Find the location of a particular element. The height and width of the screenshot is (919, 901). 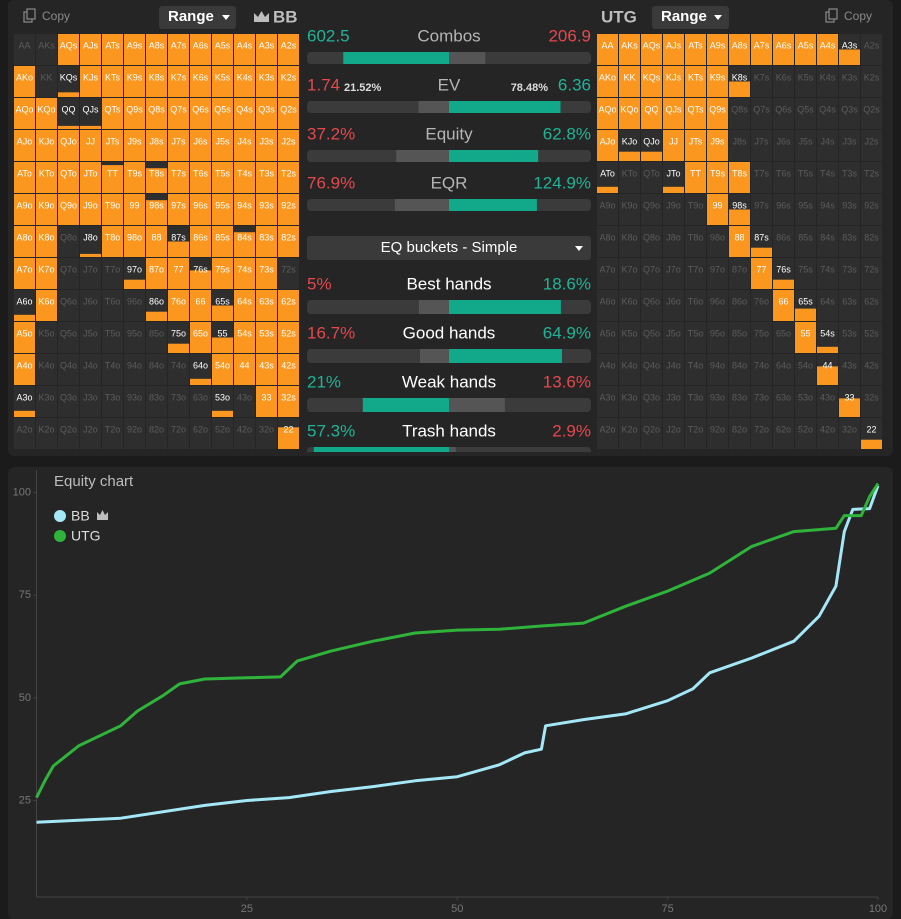

hand-label: A7o is located at coordinates (607, 269).